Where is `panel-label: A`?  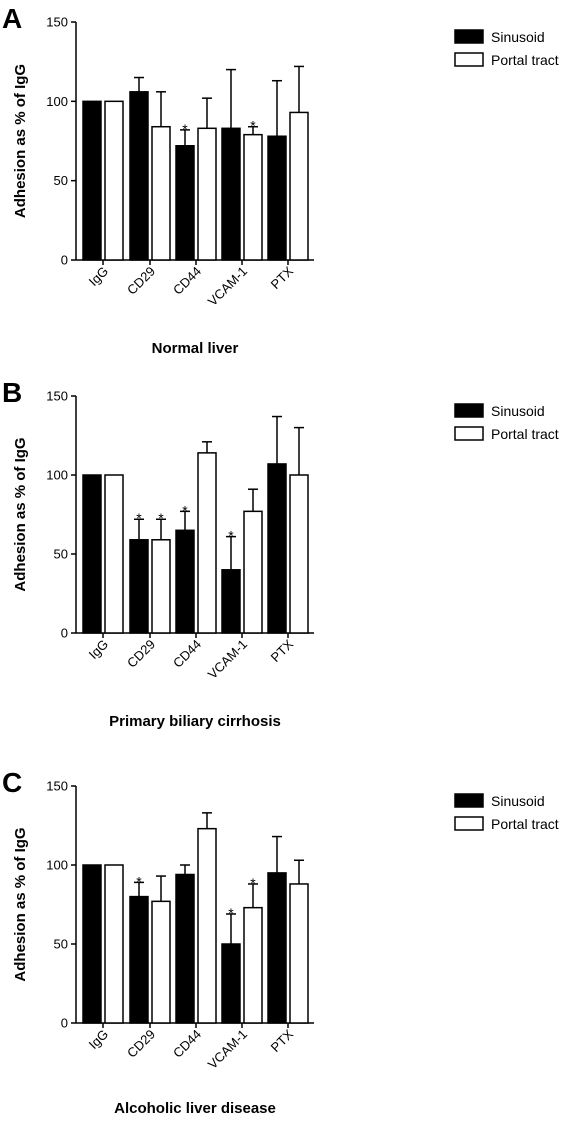 panel-label: A is located at coordinates (12, 18).